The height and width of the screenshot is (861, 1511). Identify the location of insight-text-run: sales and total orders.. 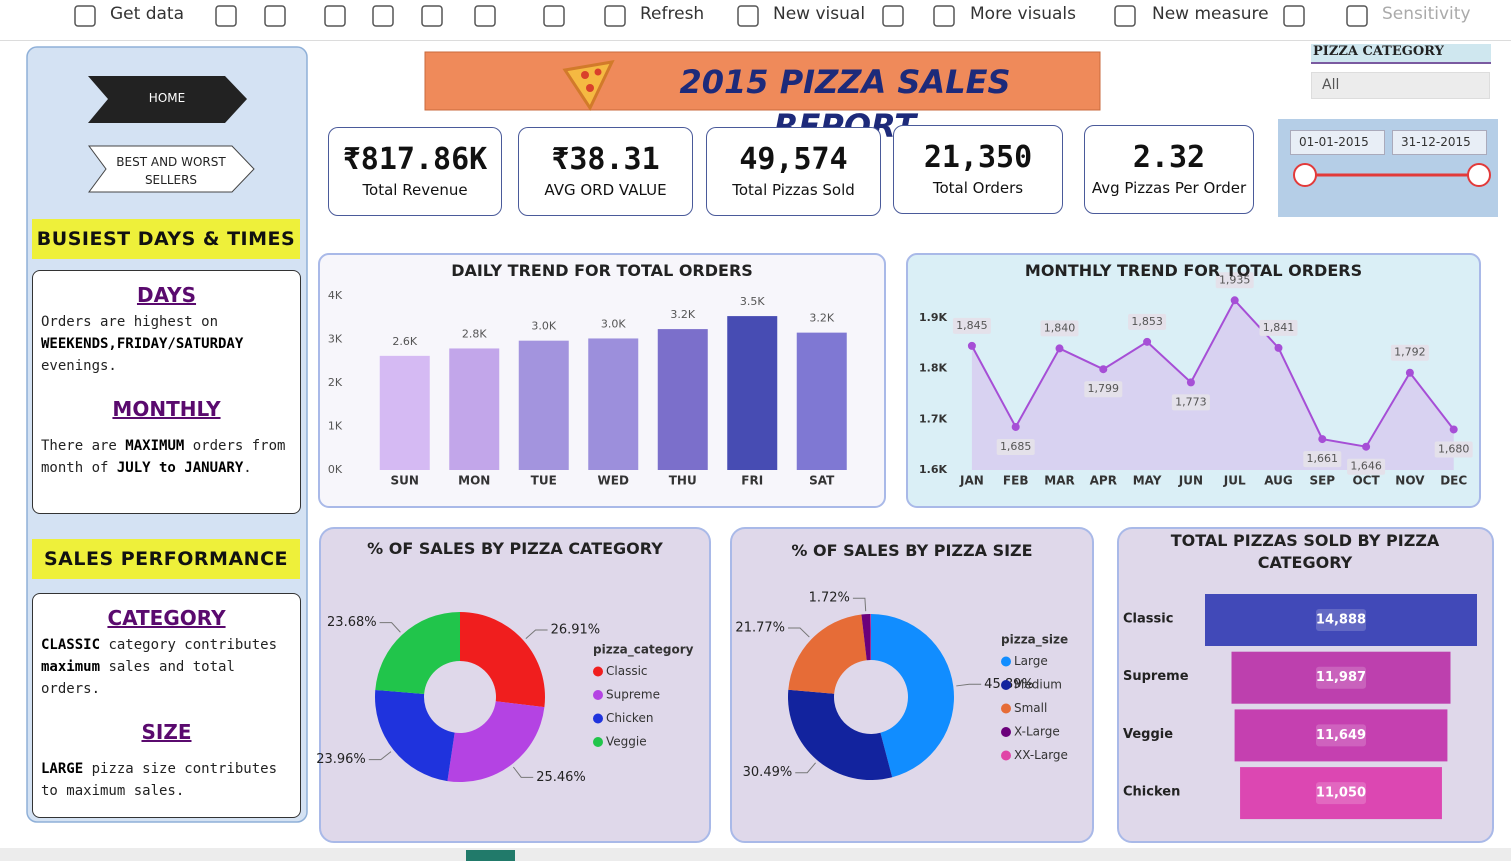
(138, 678).